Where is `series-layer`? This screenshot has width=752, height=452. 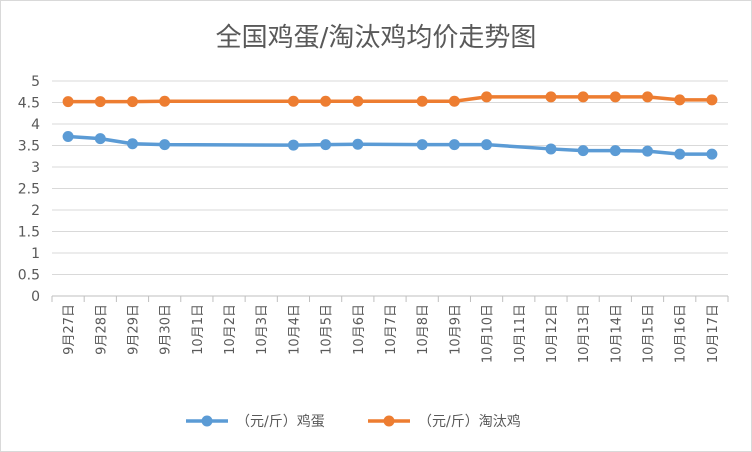 series-layer is located at coordinates (390, 125).